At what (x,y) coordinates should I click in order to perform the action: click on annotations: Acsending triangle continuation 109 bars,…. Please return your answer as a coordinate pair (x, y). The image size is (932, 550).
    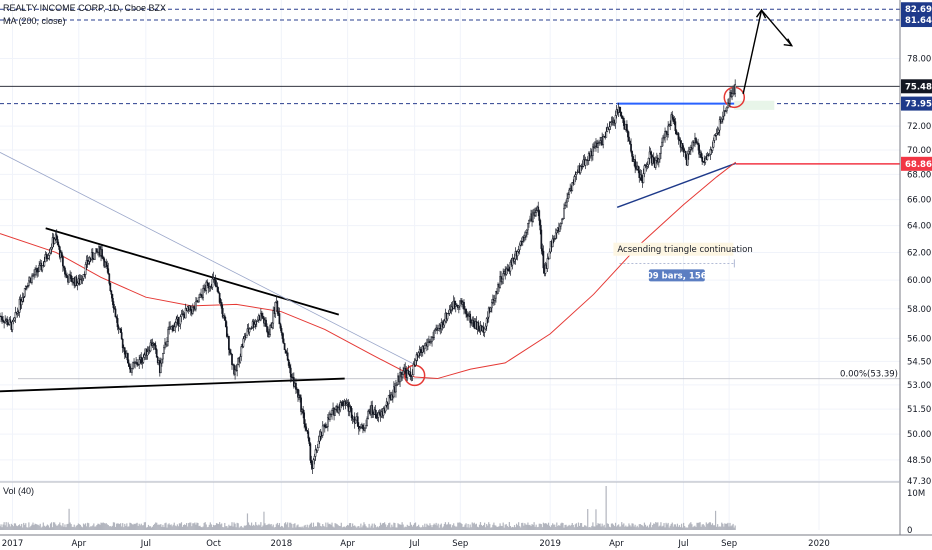
    Looking at the image, I should click on (755, 311).